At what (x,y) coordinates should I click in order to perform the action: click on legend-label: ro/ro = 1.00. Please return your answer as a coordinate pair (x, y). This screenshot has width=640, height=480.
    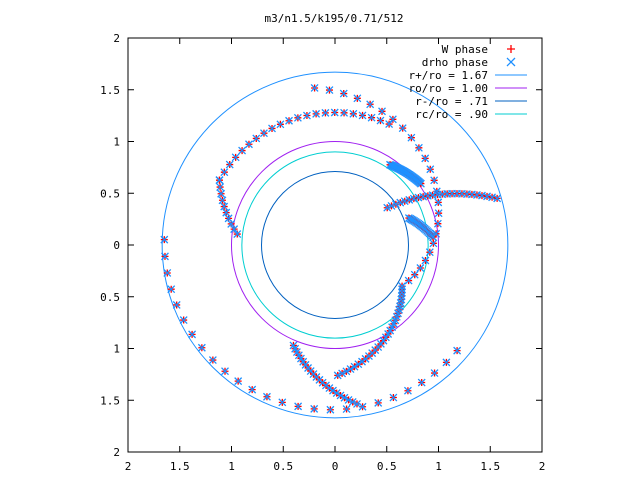
    Looking at the image, I should click on (448, 88).